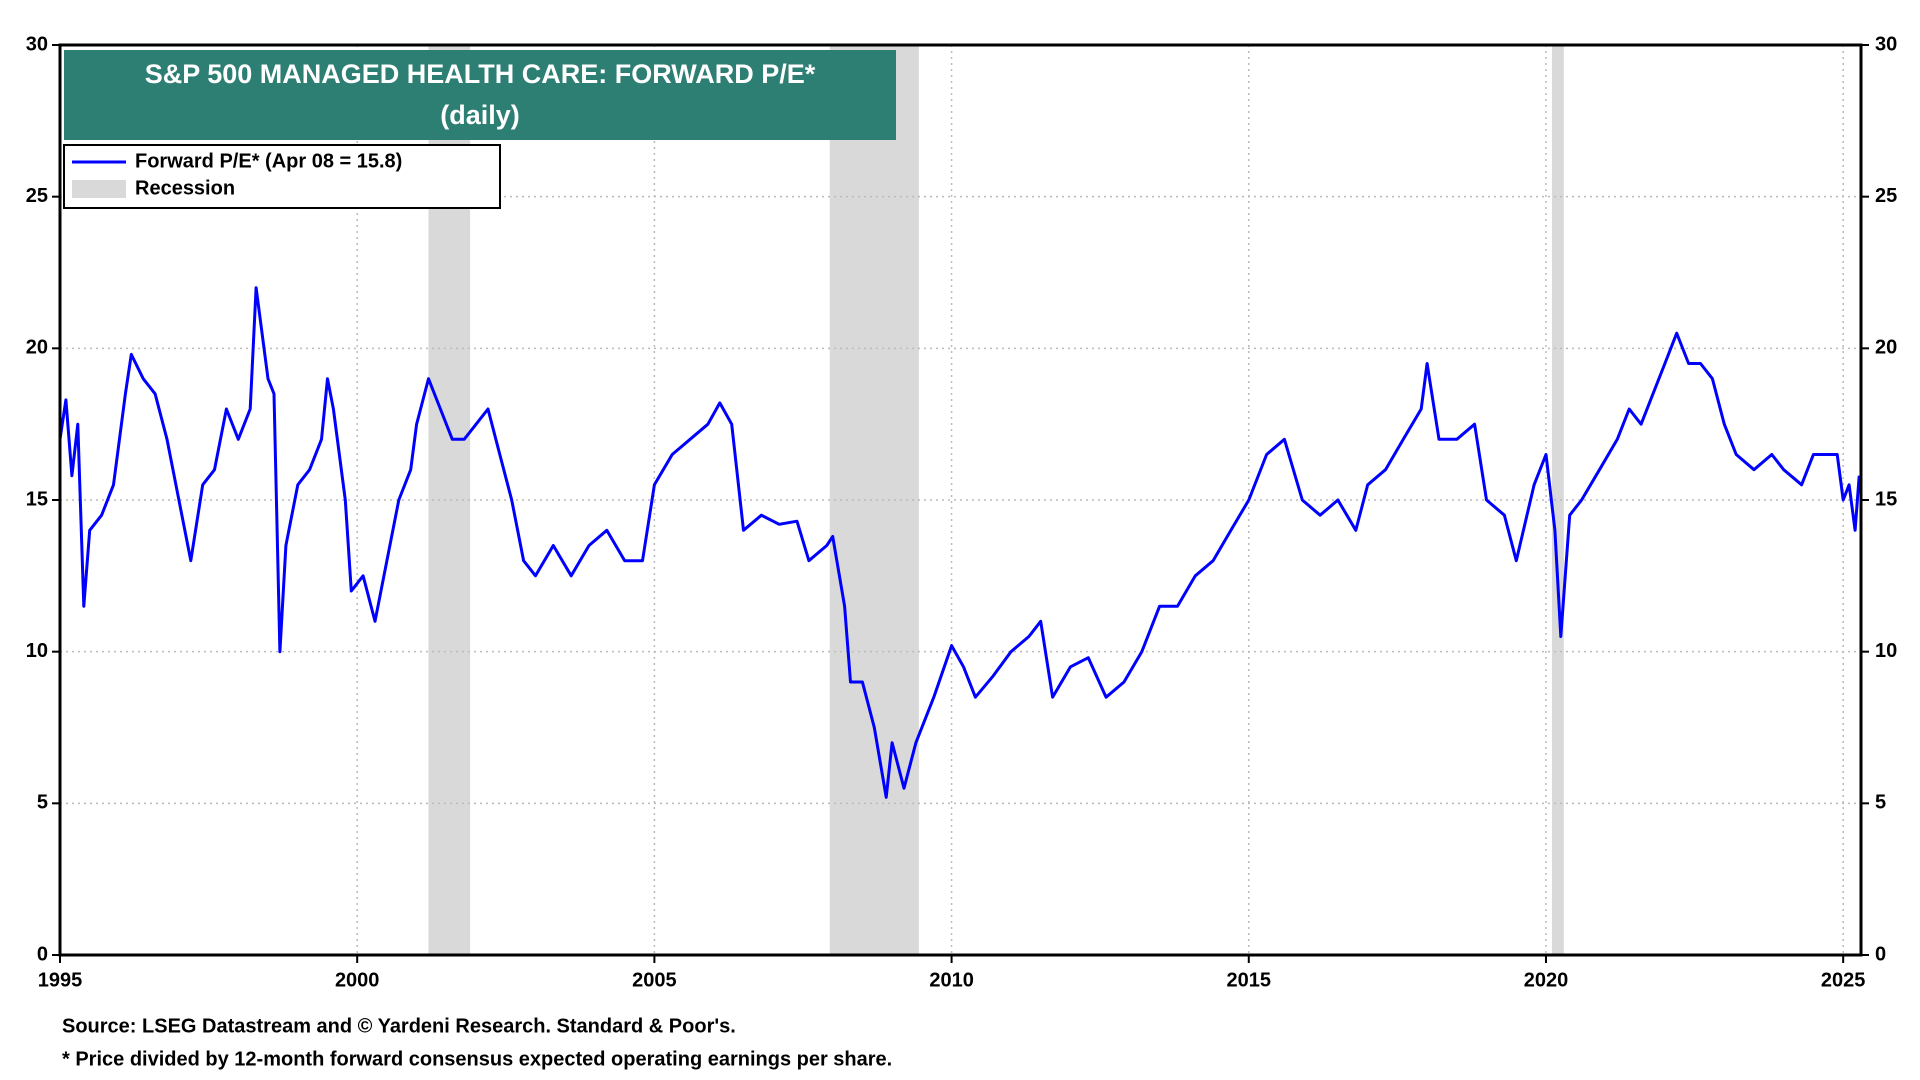 The height and width of the screenshot is (1080, 1920). I want to click on y-tick-label: 0, so click(42, 954).